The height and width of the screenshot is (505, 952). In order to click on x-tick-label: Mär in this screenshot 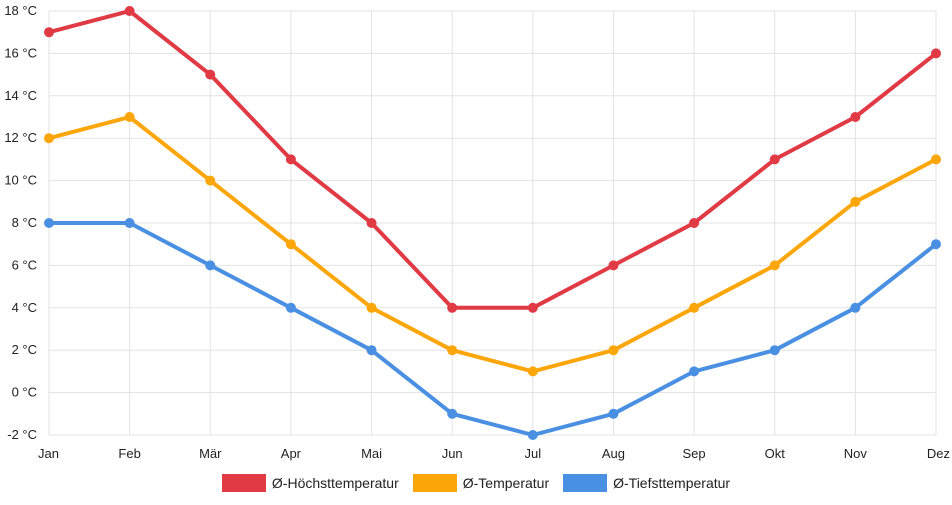, I will do `click(210, 453)`.